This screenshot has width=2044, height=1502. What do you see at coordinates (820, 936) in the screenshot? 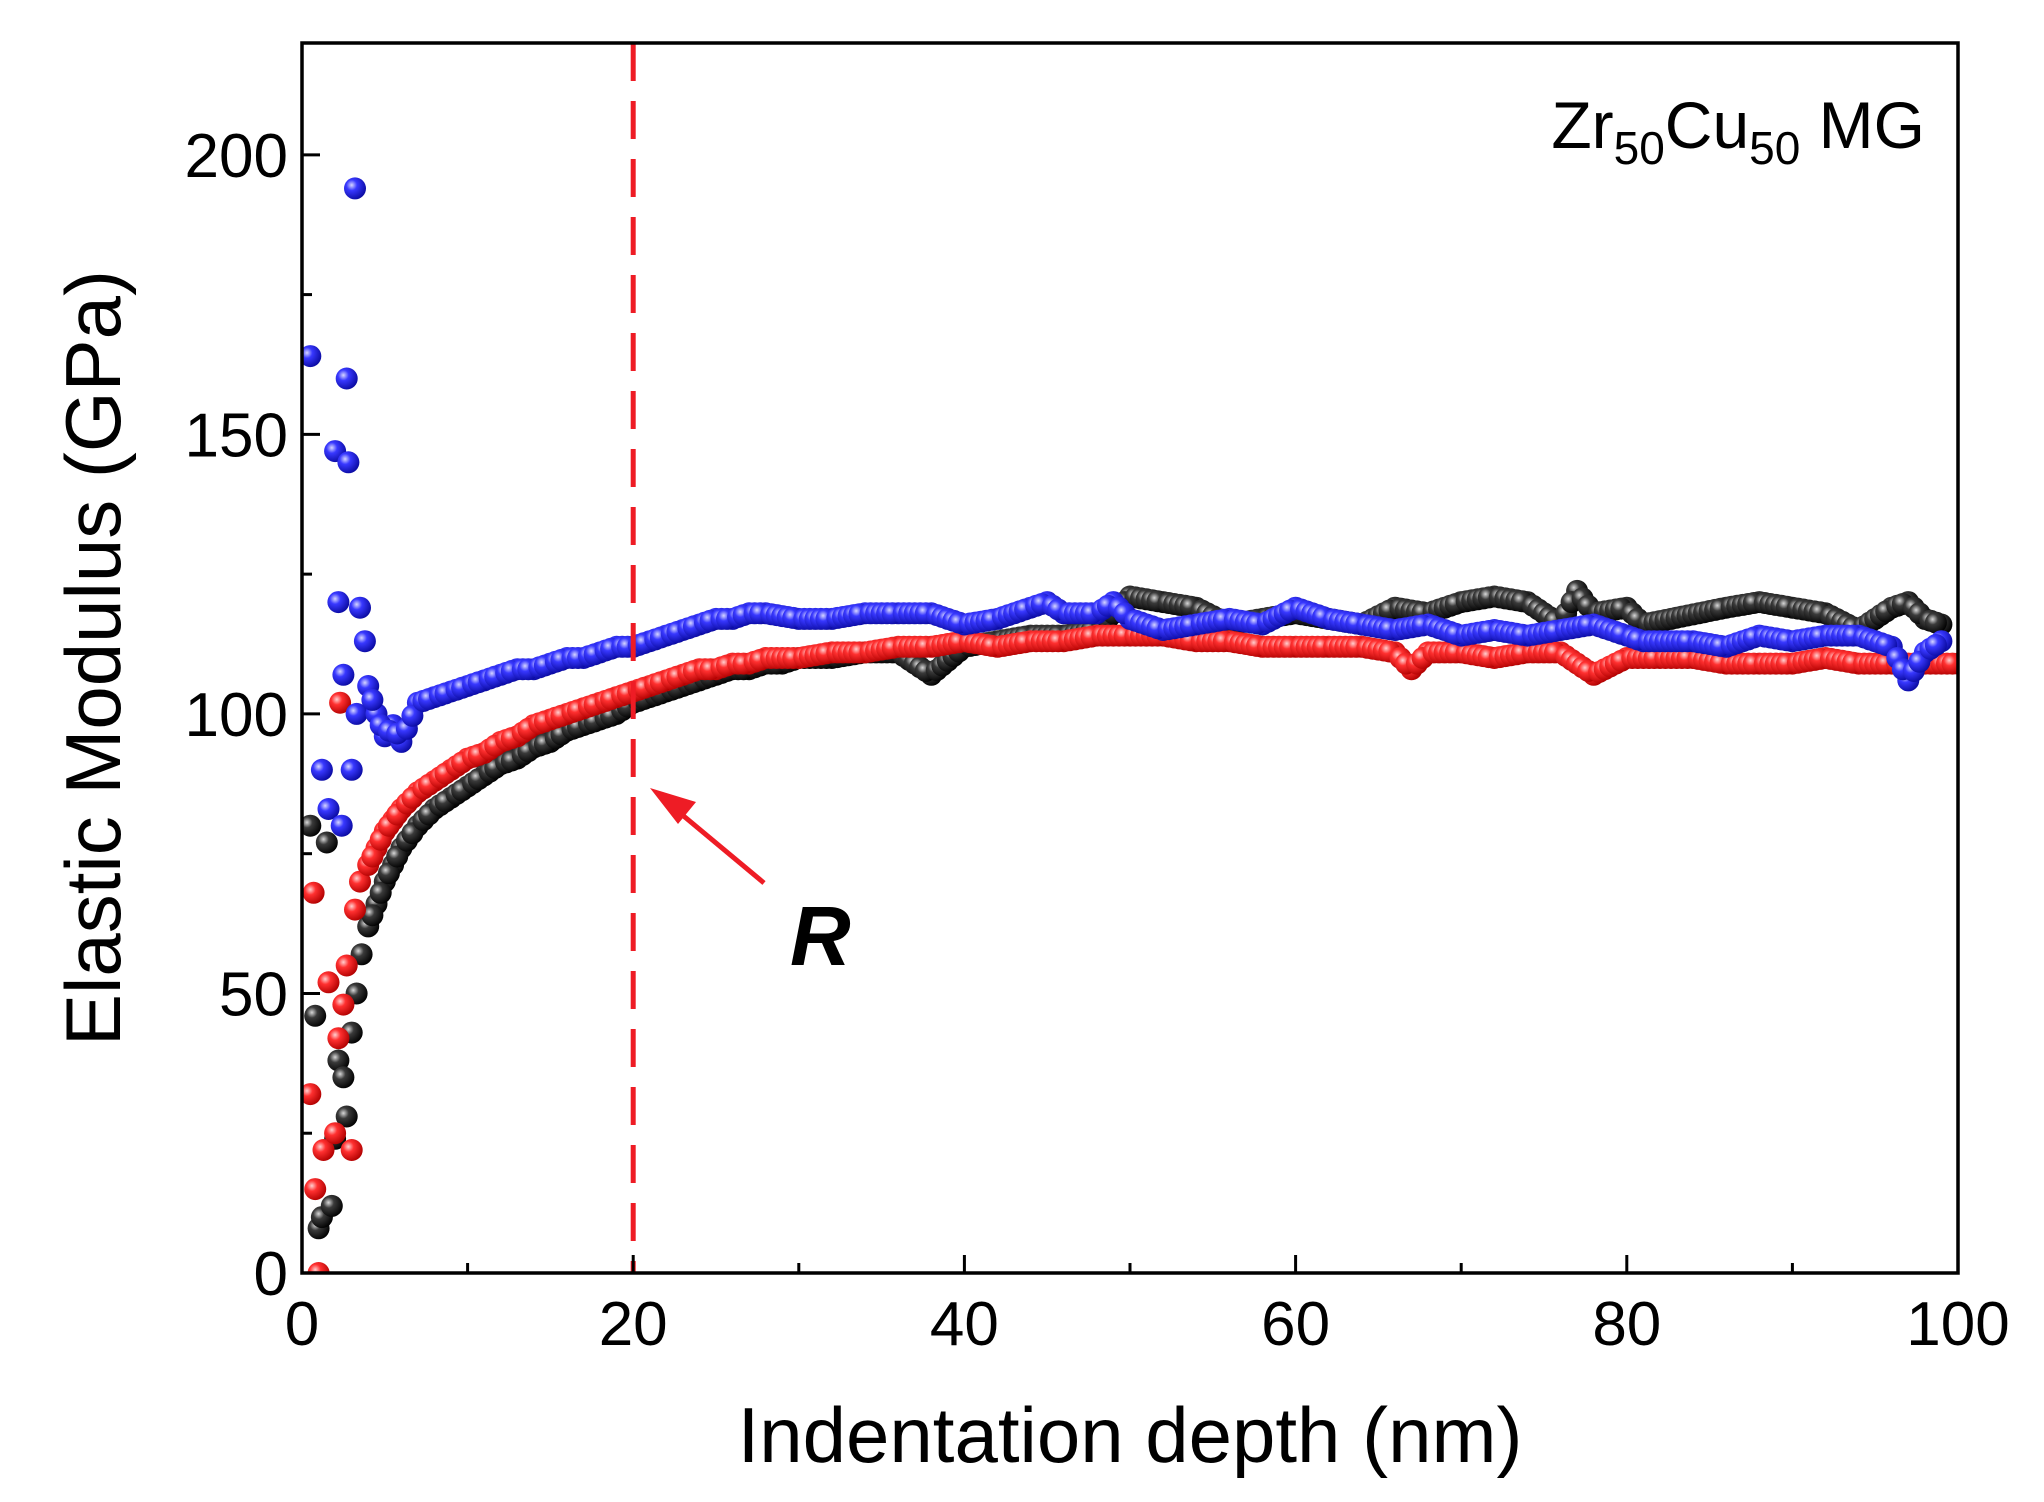
I see `r-arrow-label: R` at bounding box center [820, 936].